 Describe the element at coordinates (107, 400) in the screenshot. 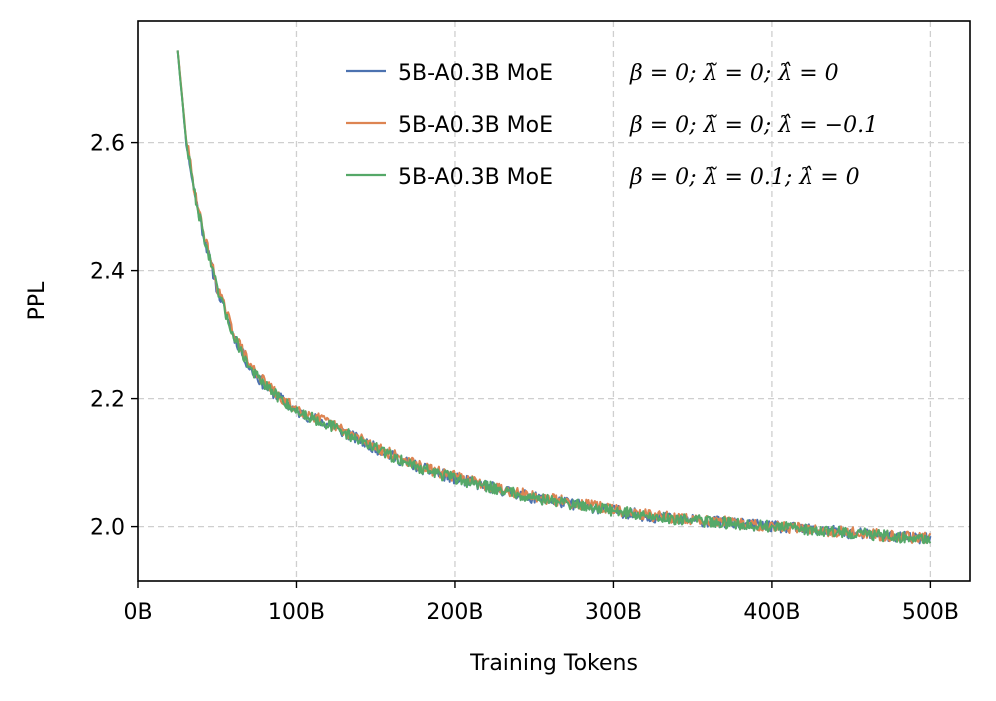

I see `y-tick-label: 2.2` at that location.